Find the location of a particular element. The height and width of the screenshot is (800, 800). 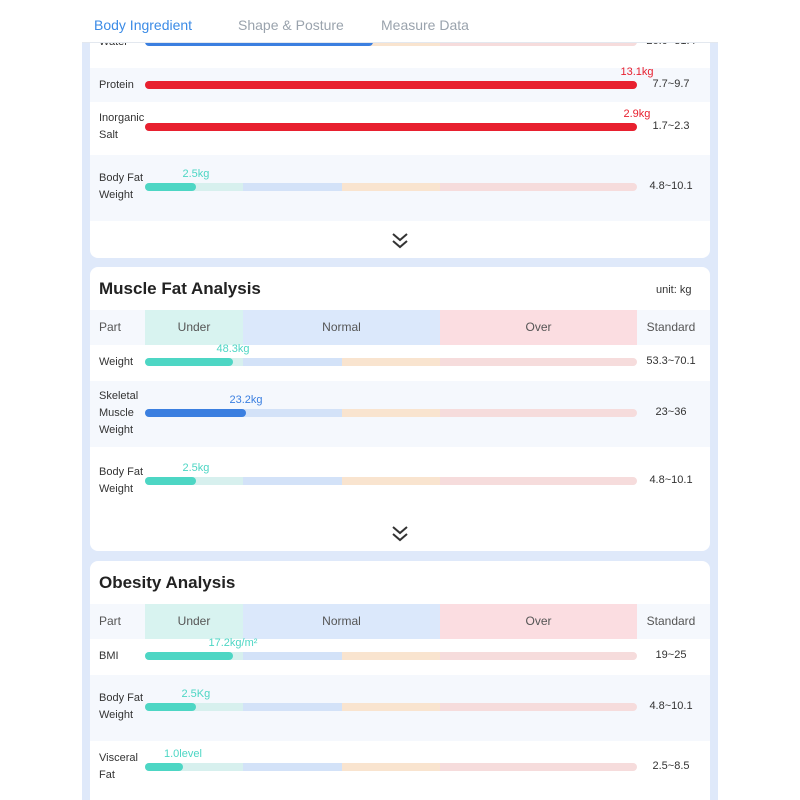

value-label: 1.0level is located at coordinates (183, 754).